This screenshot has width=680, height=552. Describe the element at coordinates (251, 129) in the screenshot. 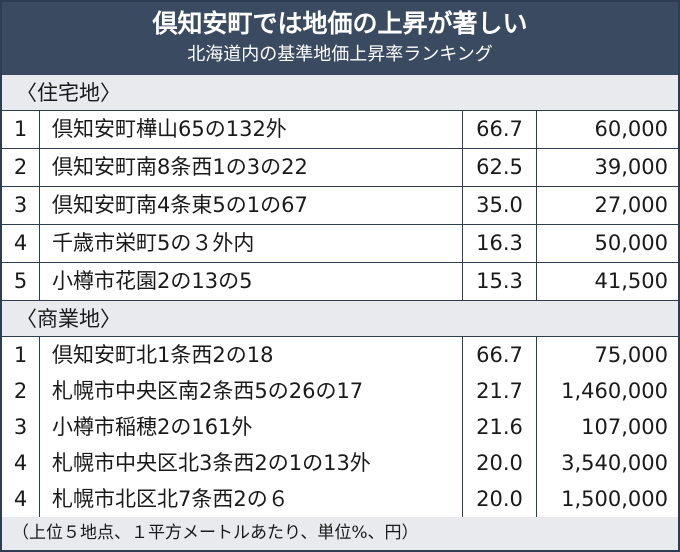

I see `location-cell: 倶知安町樺山65の132外` at that location.